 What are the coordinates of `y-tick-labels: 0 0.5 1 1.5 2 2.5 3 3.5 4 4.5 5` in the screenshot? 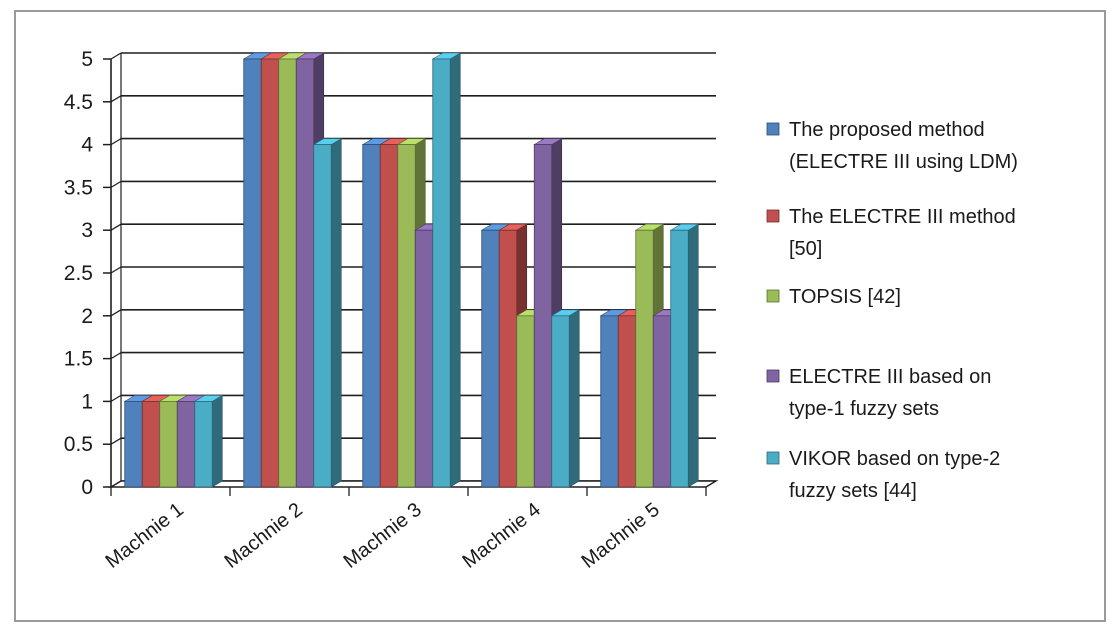 It's located at (79, 273).